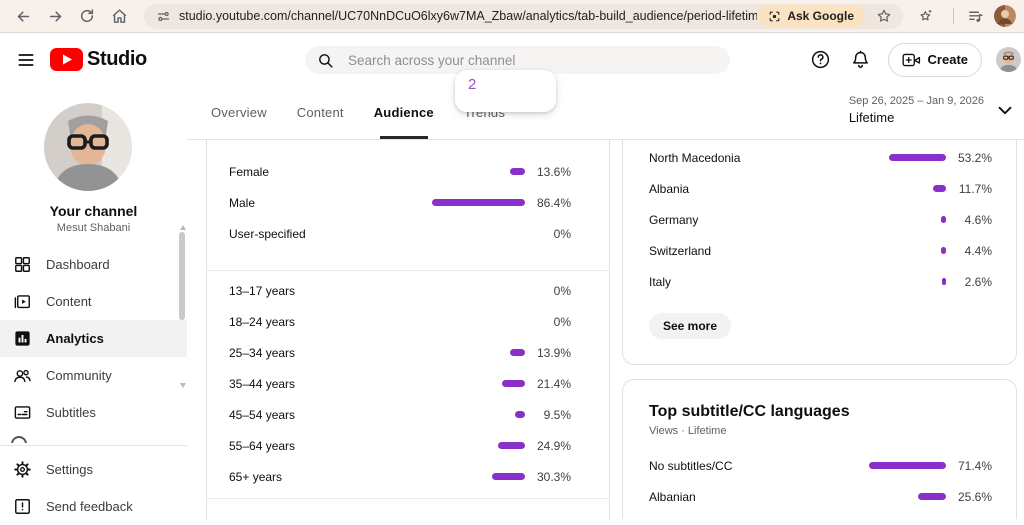 The height and width of the screenshot is (525, 1024). What do you see at coordinates (605, 112) in the screenshot?
I see `analytics-tabs: Overview Content Audience Trends` at bounding box center [605, 112].